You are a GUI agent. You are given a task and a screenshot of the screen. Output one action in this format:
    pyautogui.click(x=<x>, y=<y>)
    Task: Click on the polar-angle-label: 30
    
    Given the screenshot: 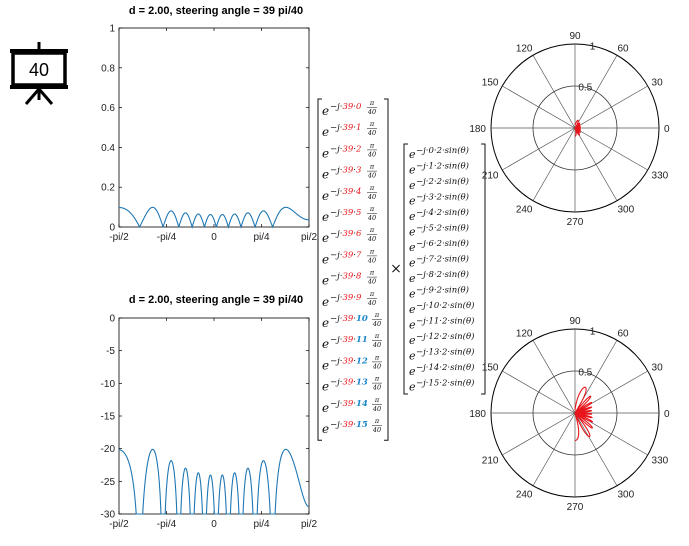 What is the action you would take?
    pyautogui.click(x=658, y=368)
    